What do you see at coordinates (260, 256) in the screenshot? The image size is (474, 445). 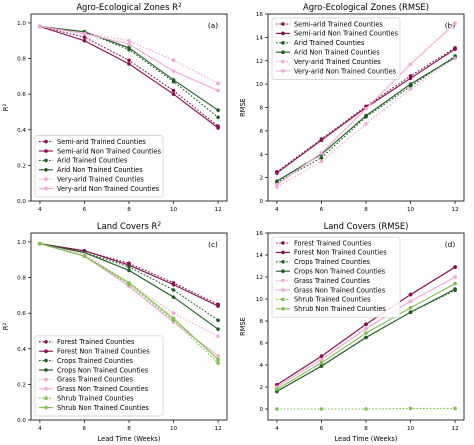 I see `y-tick-label: 14` at bounding box center [260, 256].